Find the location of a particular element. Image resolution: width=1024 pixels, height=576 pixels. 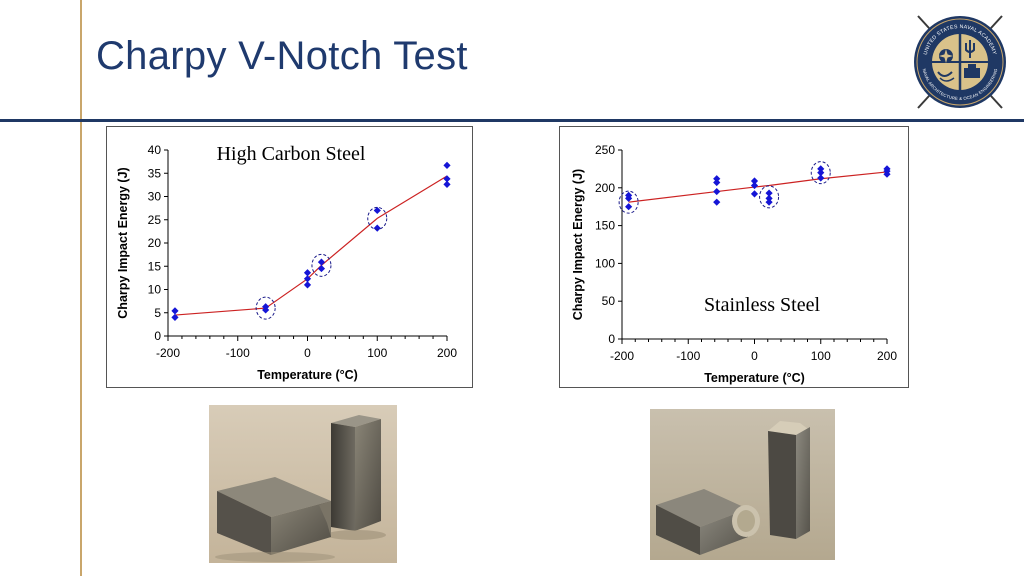

chart-title: Stainless Steel is located at coordinates (762, 305).